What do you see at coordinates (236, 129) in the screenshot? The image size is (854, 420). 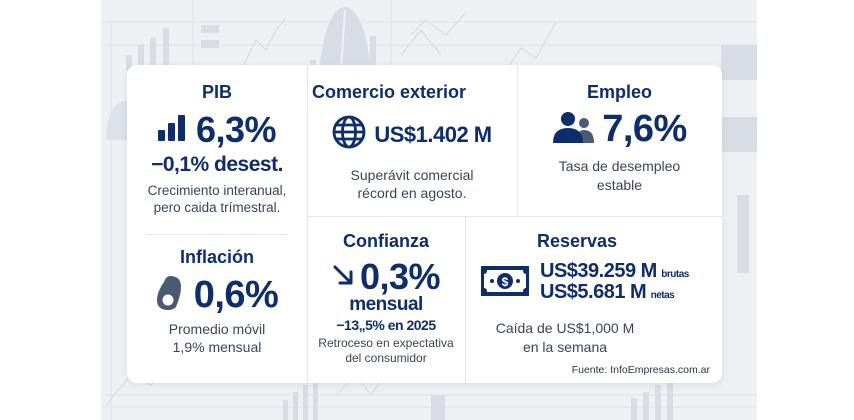 I see `pib-value: 6,3%` at bounding box center [236, 129].